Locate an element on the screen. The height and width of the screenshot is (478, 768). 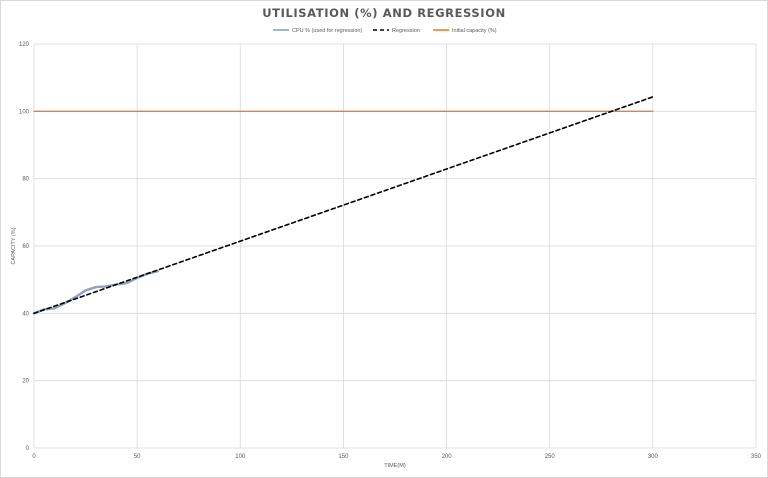
x-tick-label: 300 is located at coordinates (653, 457).